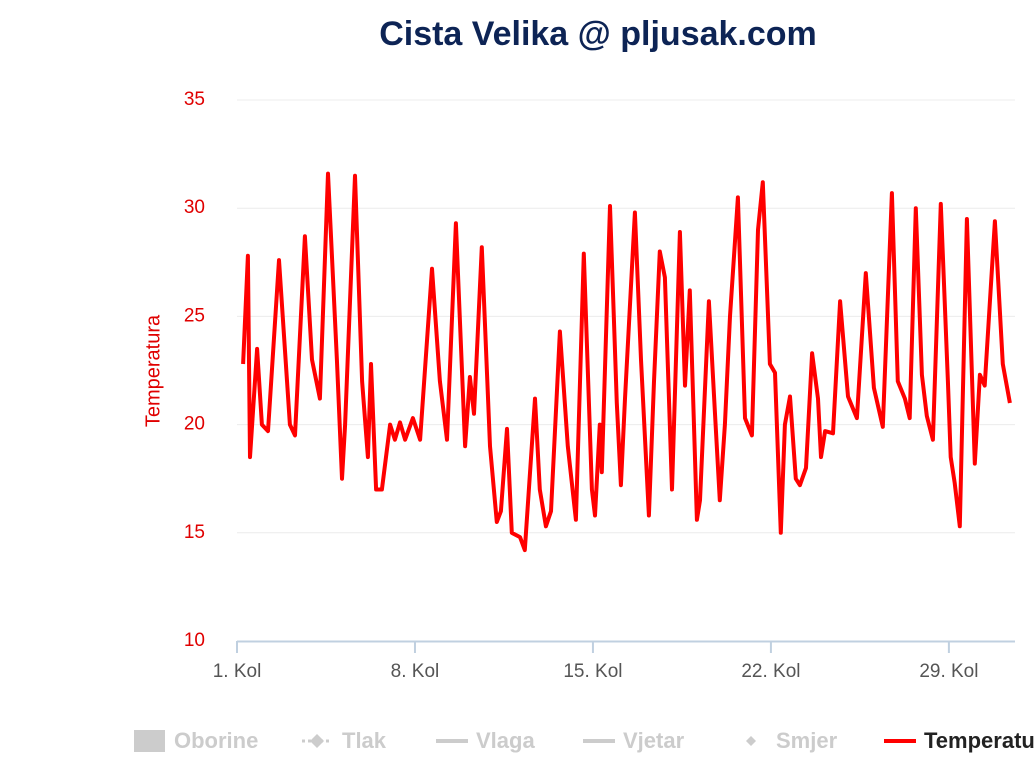 The height and width of the screenshot is (772, 1036). What do you see at coordinates (194, 207) in the screenshot?
I see `y-tick-label: 30` at bounding box center [194, 207].